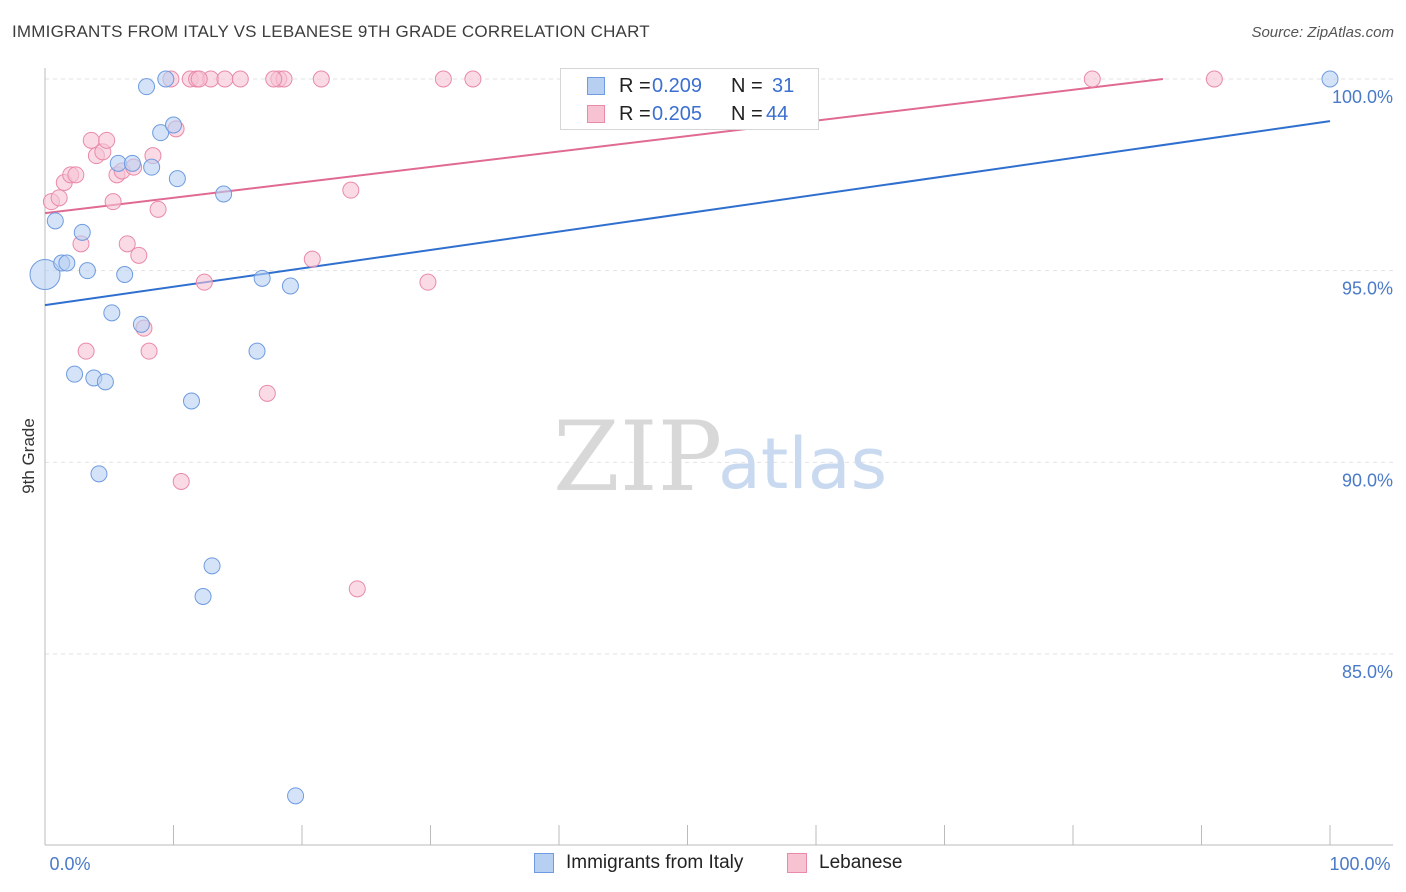  Describe the element at coordinates (69, 864) in the screenshot. I see `x-tick-label-min: 0.0%` at that location.